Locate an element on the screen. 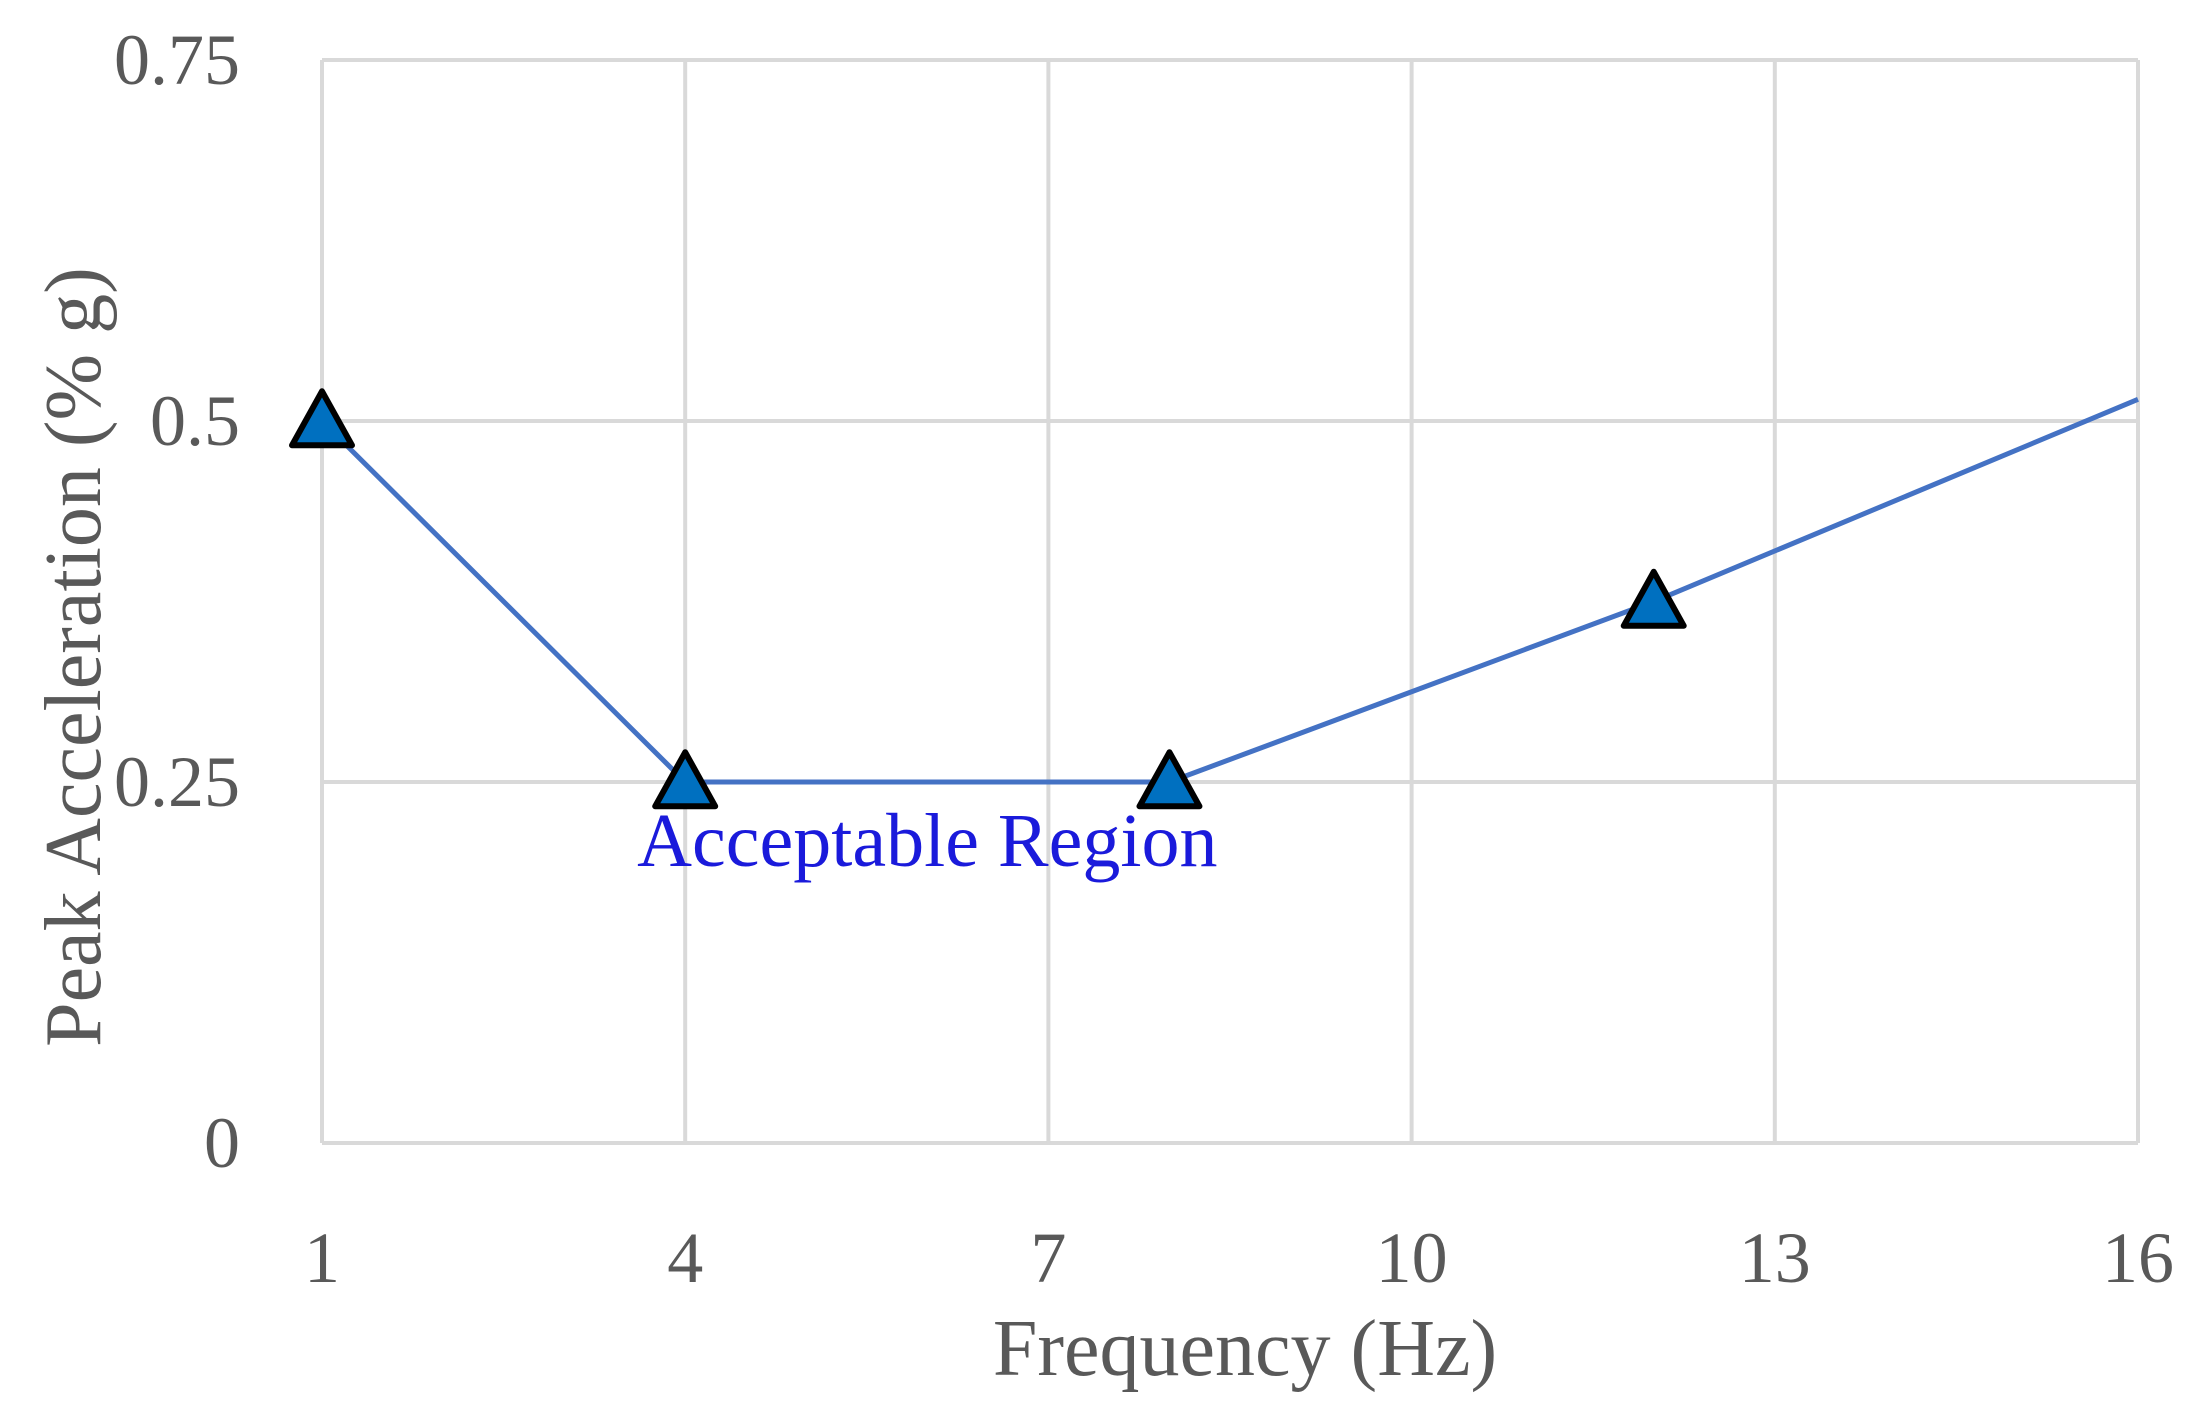 Image resolution: width=2199 pixels, height=1419 pixels. y-tick-label: 0 is located at coordinates (222, 1143).